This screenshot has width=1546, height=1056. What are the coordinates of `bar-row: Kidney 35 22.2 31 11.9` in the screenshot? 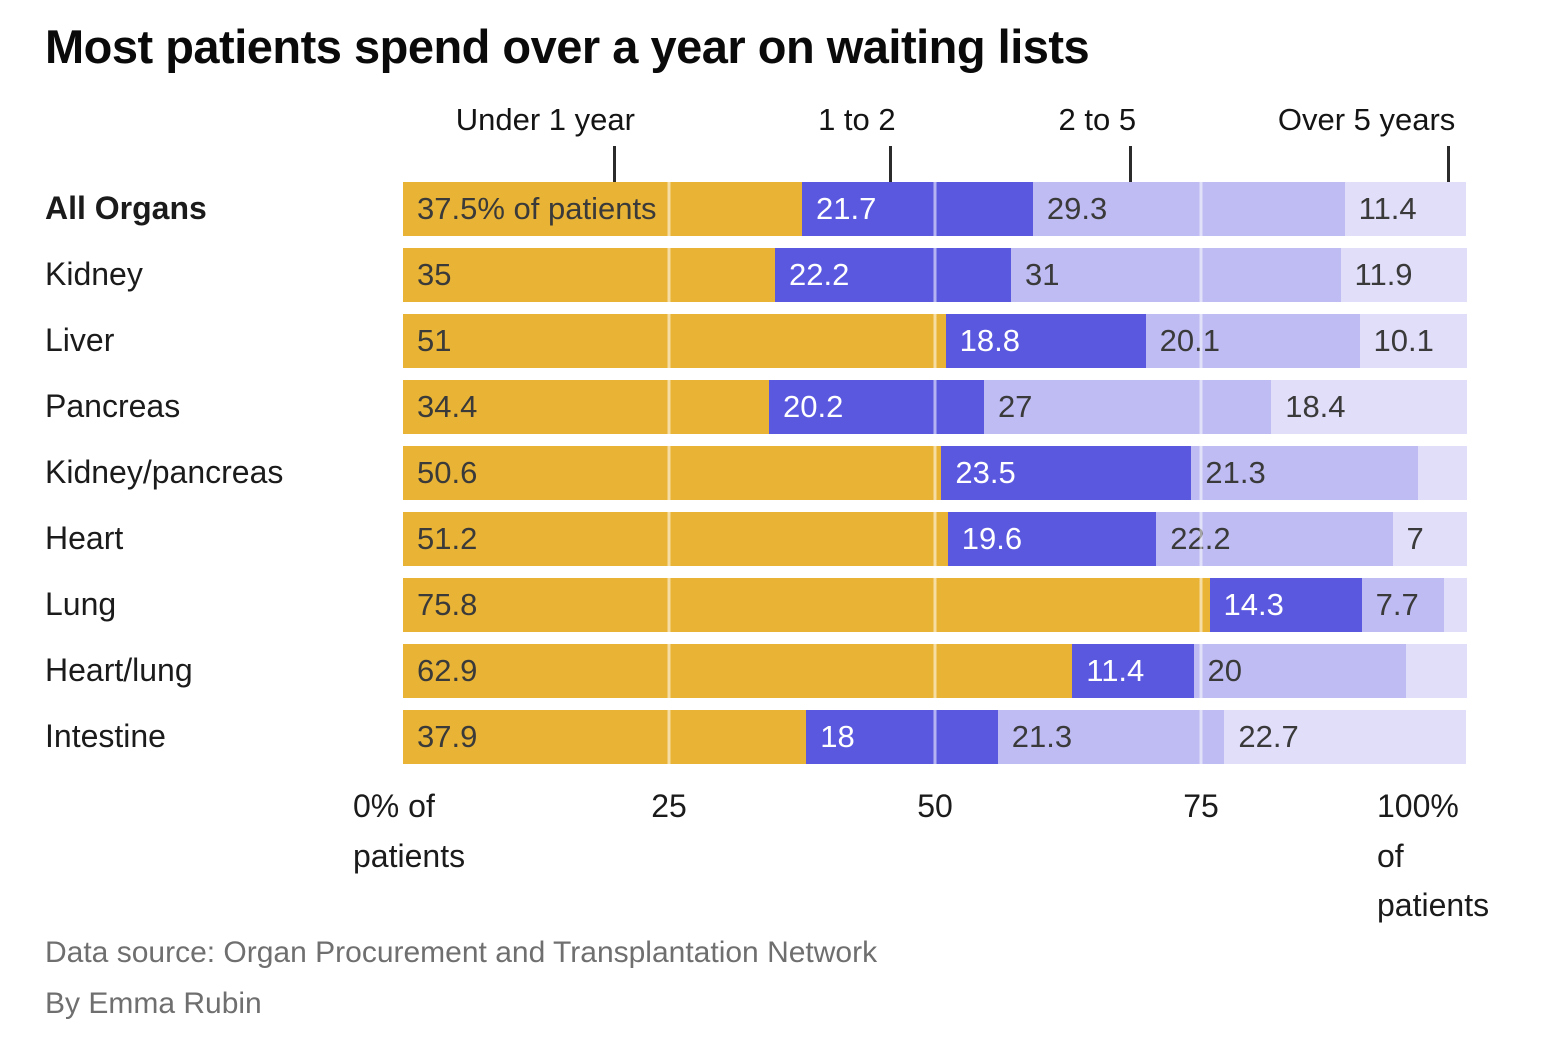 It's located at (756, 275).